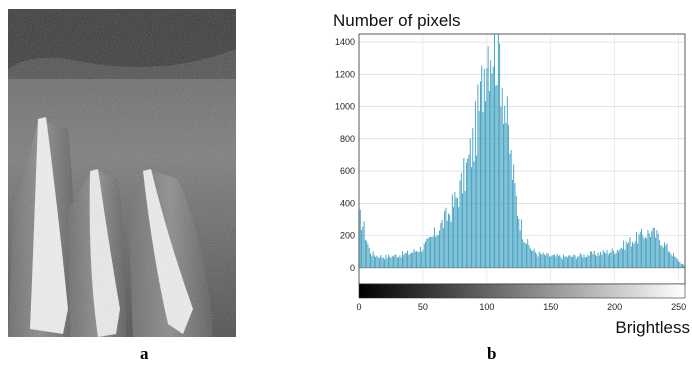  What do you see at coordinates (423, 307) in the screenshot?
I see `x-tick-label: 50` at bounding box center [423, 307].